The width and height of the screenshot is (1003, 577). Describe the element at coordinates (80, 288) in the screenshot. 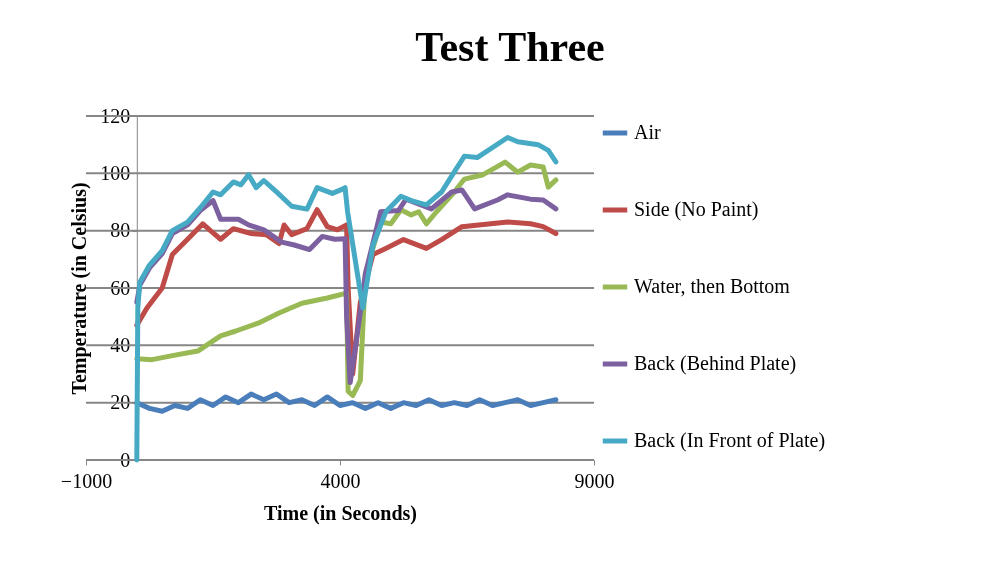

I see `y-axis-title: Temperature (in Celsius)` at that location.